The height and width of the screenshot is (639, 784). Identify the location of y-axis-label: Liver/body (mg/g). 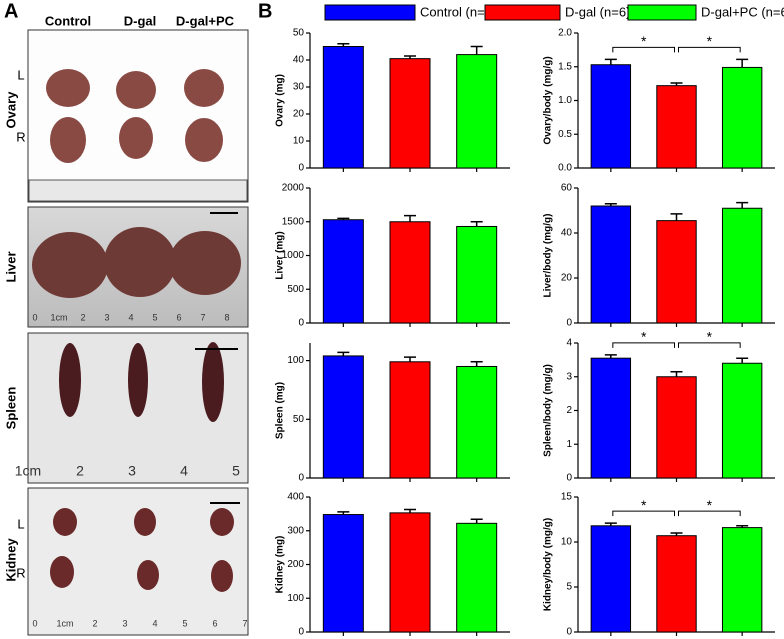
(548, 256).